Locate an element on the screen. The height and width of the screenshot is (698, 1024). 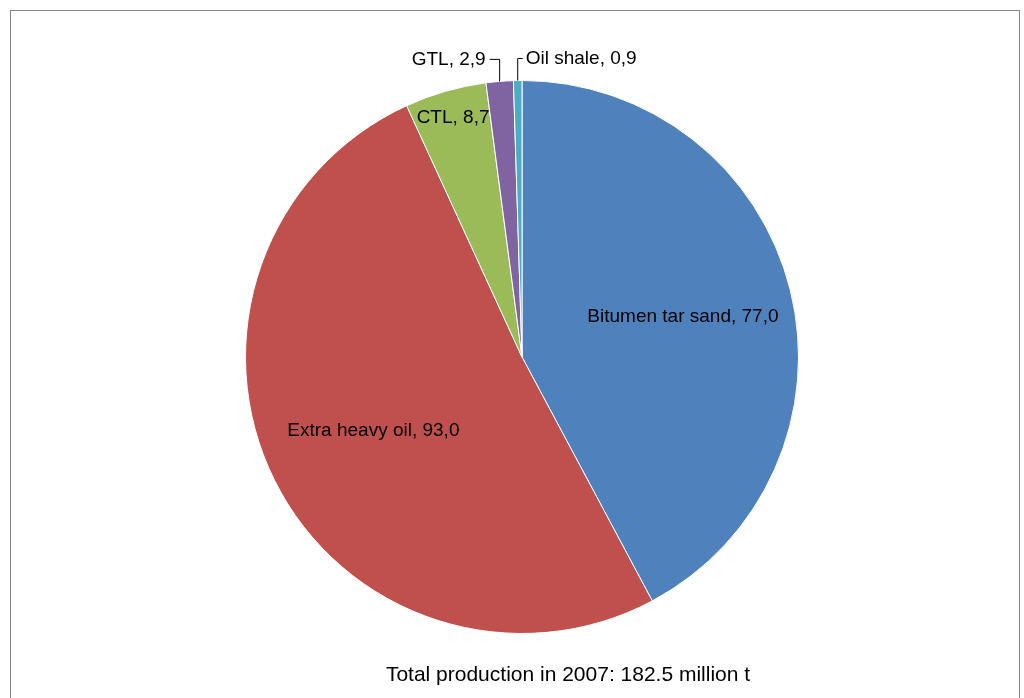
slice-label: Oil shale, 0,9 is located at coordinates (581, 57).